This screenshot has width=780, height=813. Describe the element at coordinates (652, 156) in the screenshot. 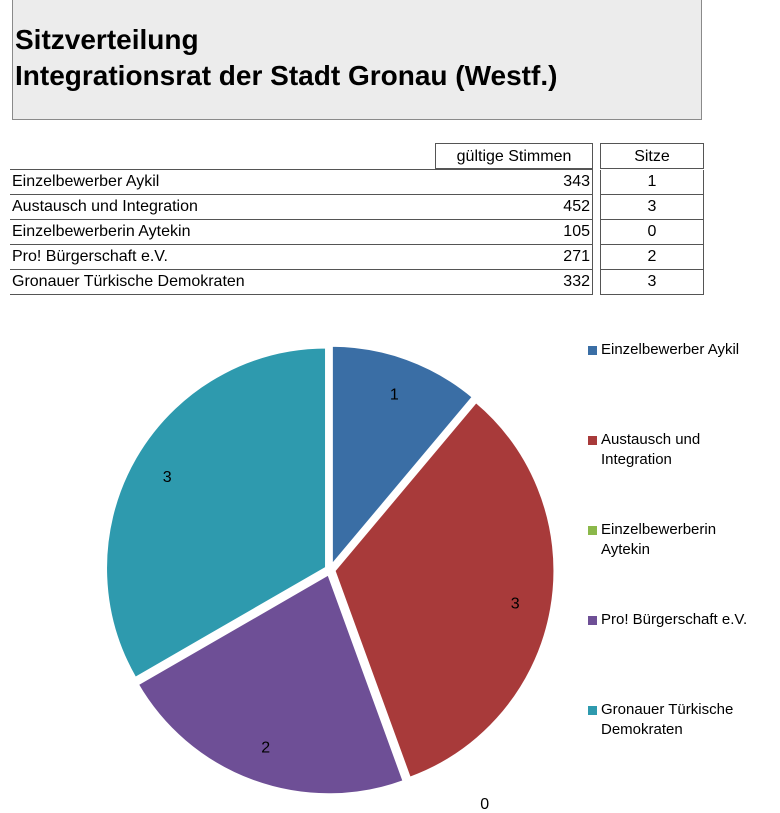

I see `seats-header: Sitze` at that location.